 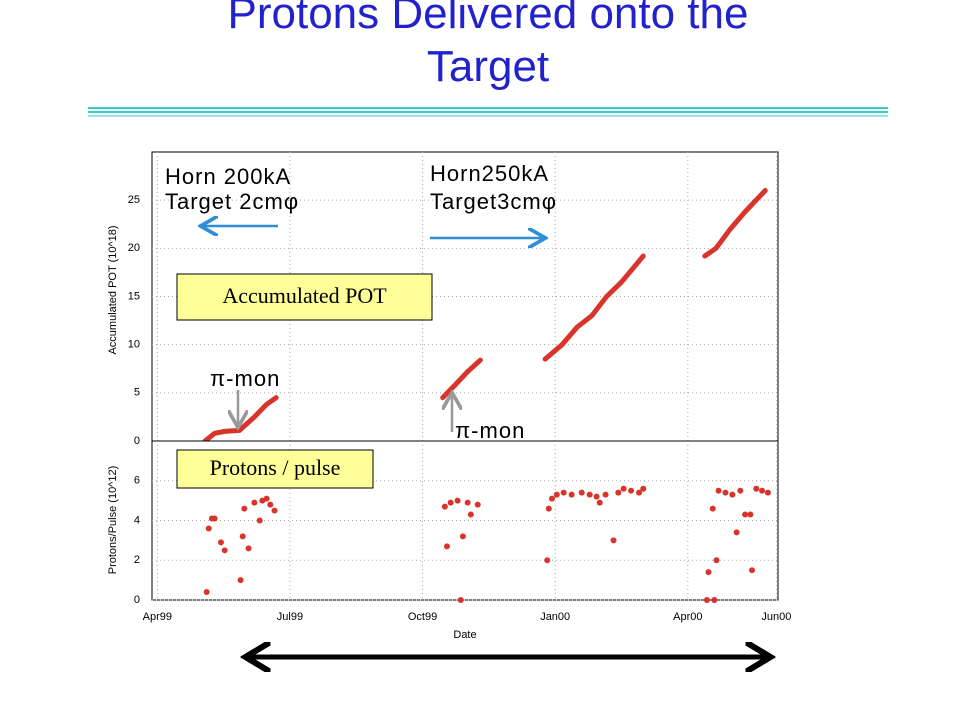 I want to click on x-axis-label: Date, so click(x=464, y=635).